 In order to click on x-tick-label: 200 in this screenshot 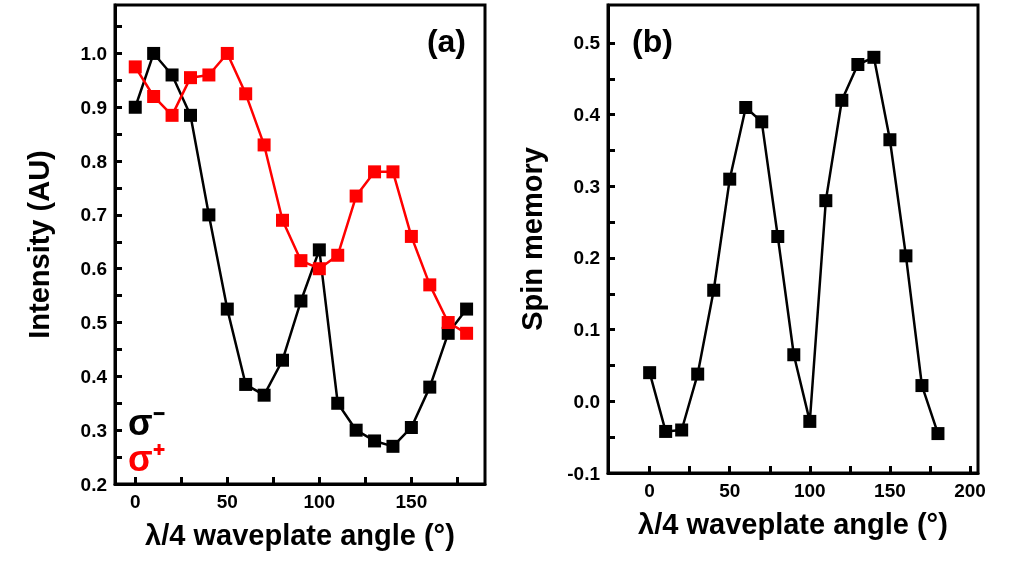, I will do `click(970, 490)`.